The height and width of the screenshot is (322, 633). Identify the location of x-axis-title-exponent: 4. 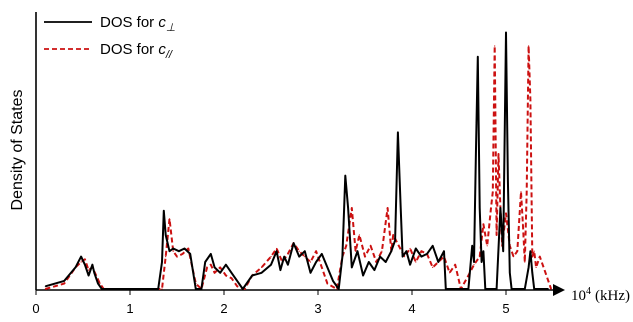
(588, 291).